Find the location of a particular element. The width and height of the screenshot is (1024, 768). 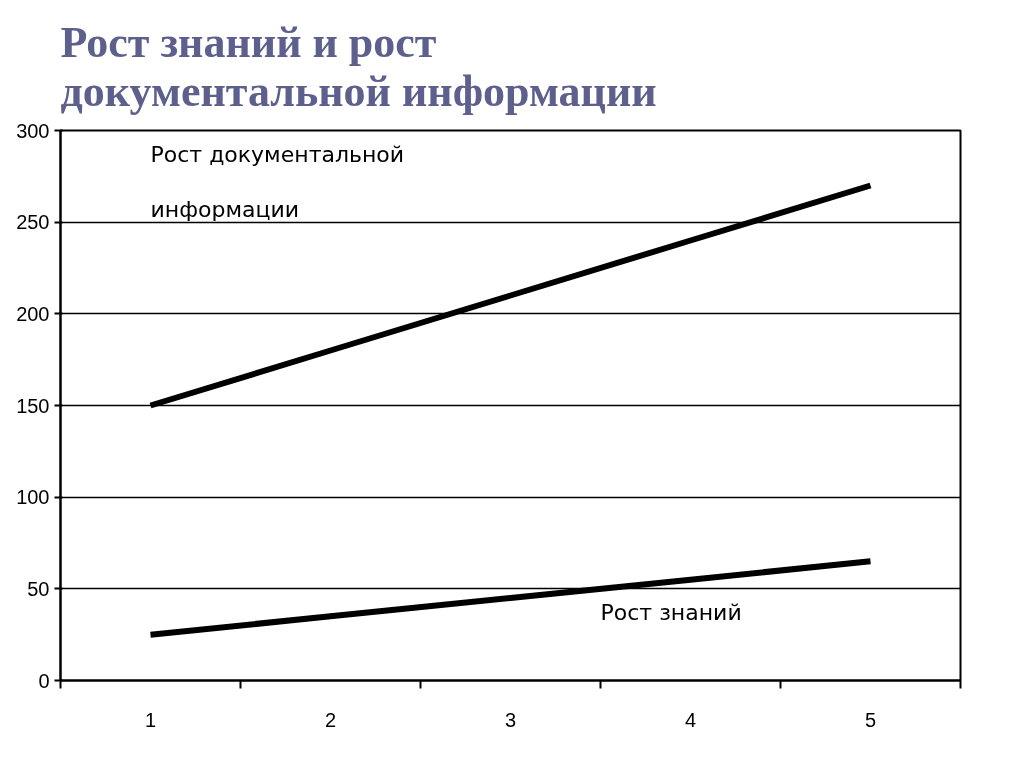

y-tick-label: 300 is located at coordinates (33, 130).